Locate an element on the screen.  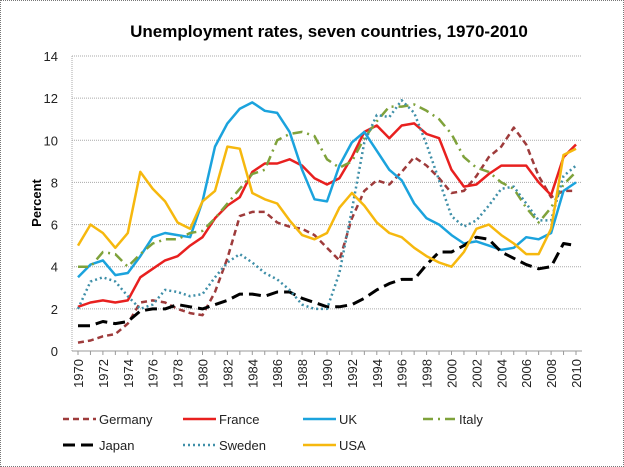
legend-label: Sweden is located at coordinates (242, 445).